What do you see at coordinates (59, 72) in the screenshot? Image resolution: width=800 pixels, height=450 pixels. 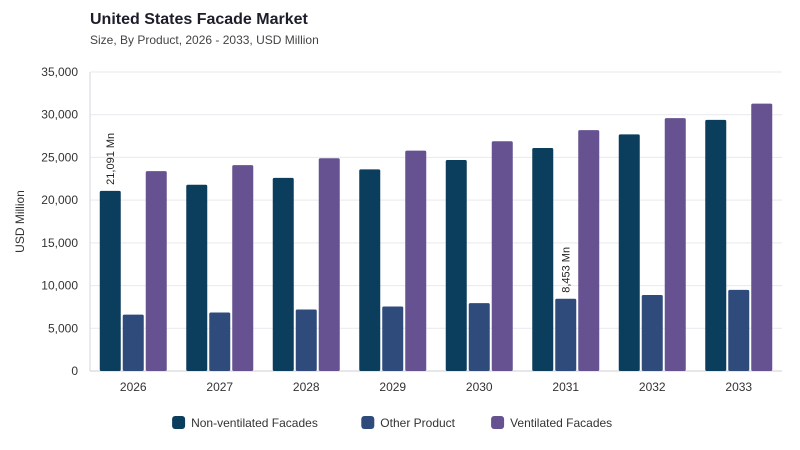 I see `y-tick-label: 35,000` at bounding box center [59, 72].